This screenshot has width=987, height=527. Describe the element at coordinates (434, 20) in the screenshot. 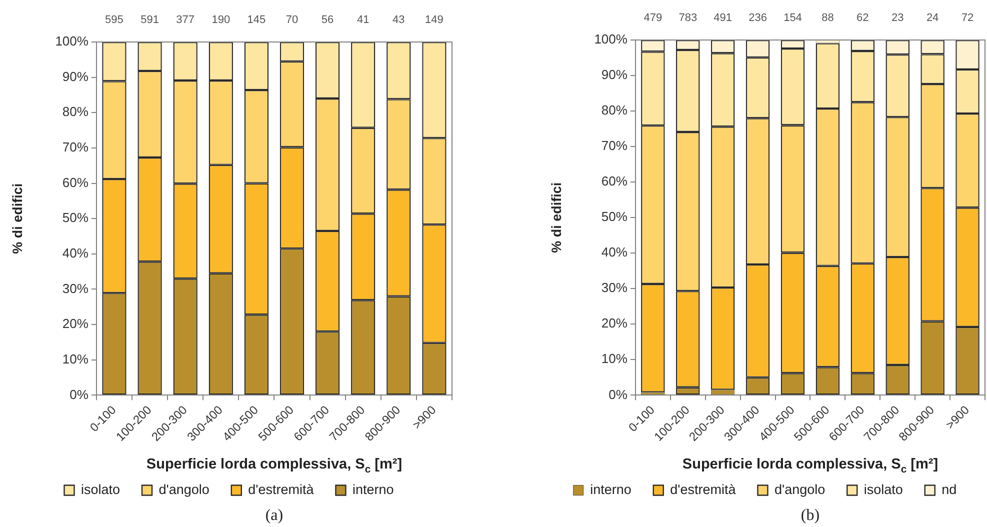

I see `text: 149` at that location.